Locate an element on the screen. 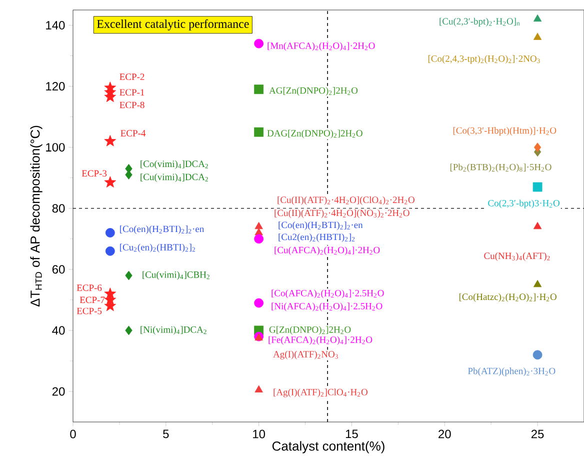 Image resolution: width=584 pixels, height=468 pixels. series-label: DAG[Zn(DNPO)$_{2}$]2H$_{2}$O is located at coordinates (314, 134).